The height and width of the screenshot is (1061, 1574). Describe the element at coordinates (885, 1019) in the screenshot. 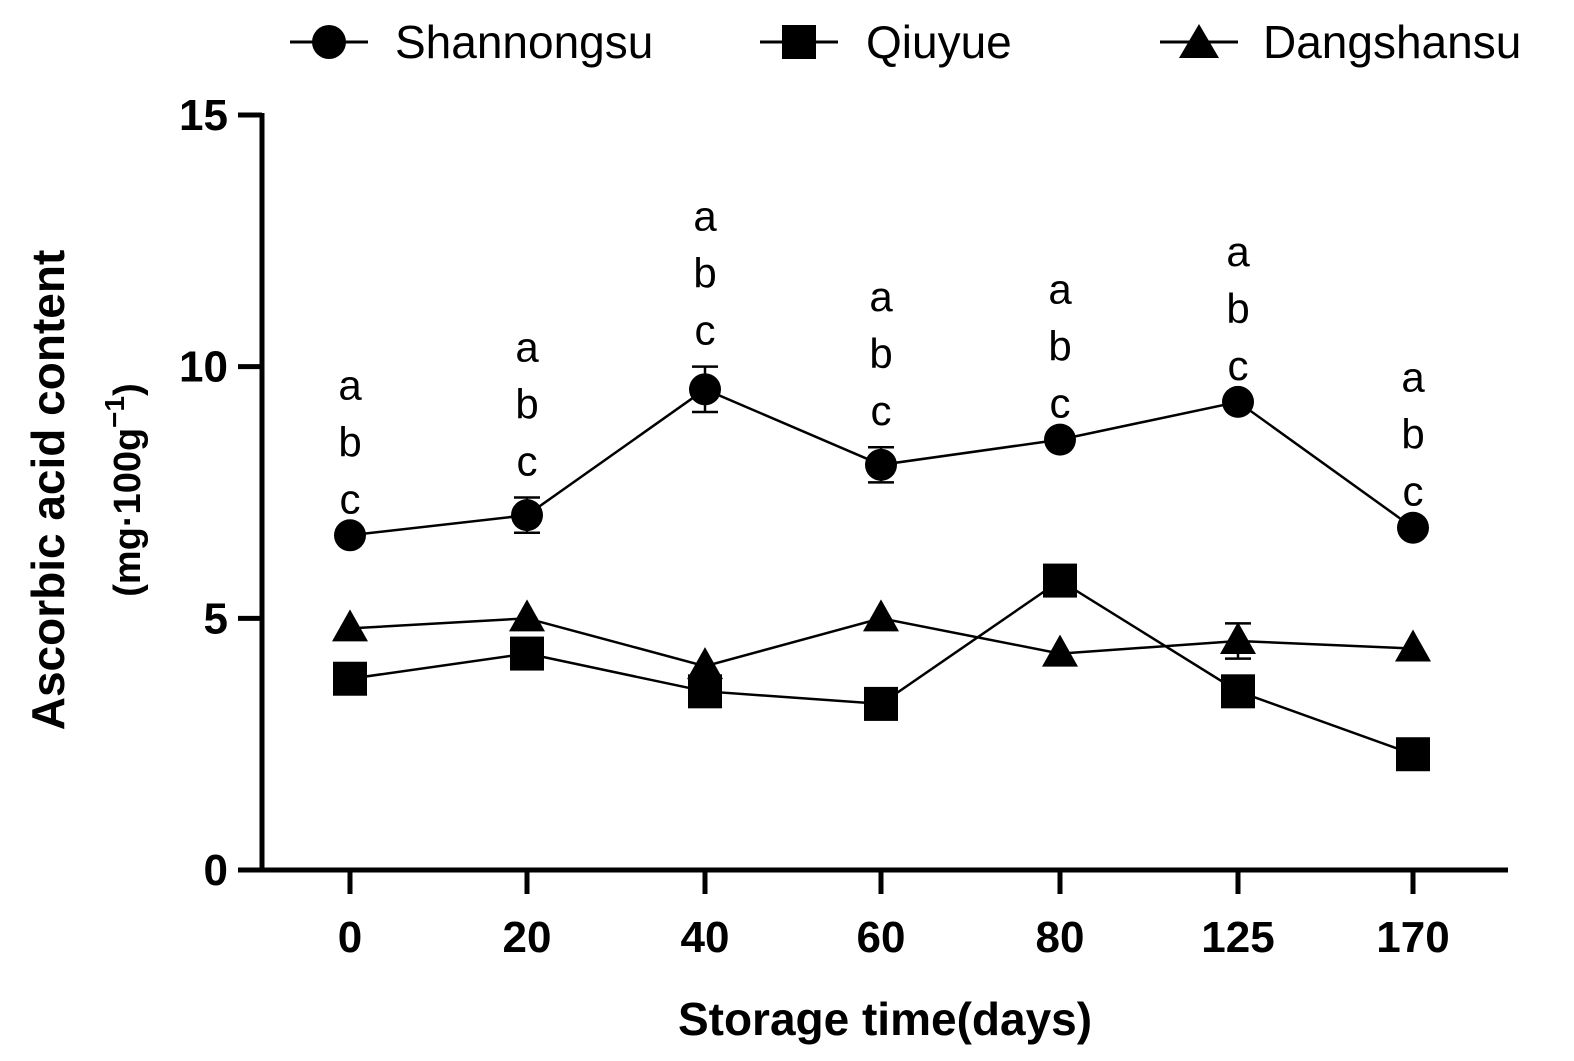

I see `x-axis-title: Storage time(days)` at that location.